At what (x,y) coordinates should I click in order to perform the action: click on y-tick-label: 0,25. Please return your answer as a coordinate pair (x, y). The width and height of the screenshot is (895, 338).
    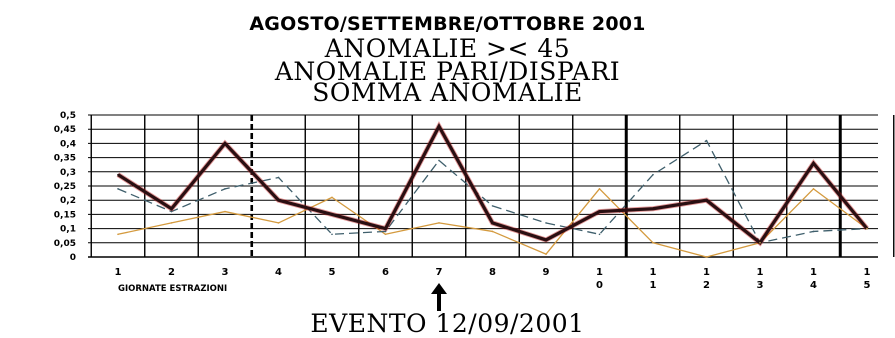
    Looking at the image, I should click on (65, 187).